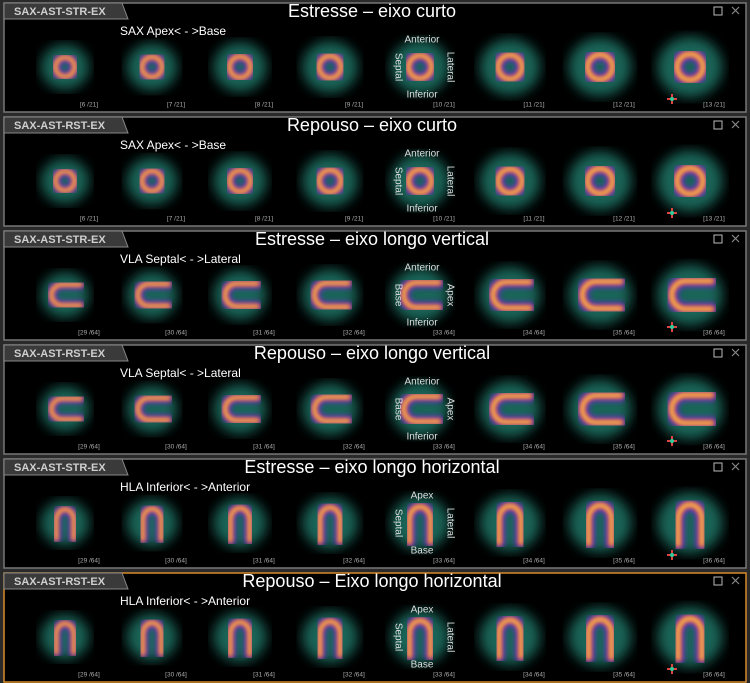  Describe the element at coordinates (264, 219) in the screenshot. I see `slice-label: [8 /21]` at that location.